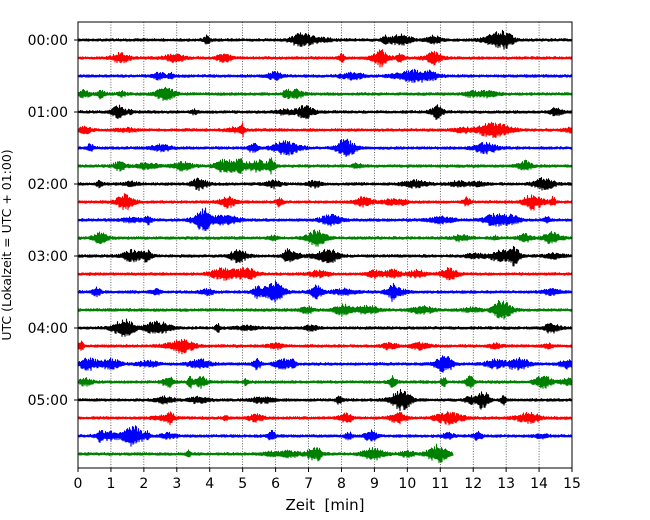 Image resolution: width=650 pixels, height=520 pixels. I want to click on x-tick-label-4: 4, so click(209, 484).